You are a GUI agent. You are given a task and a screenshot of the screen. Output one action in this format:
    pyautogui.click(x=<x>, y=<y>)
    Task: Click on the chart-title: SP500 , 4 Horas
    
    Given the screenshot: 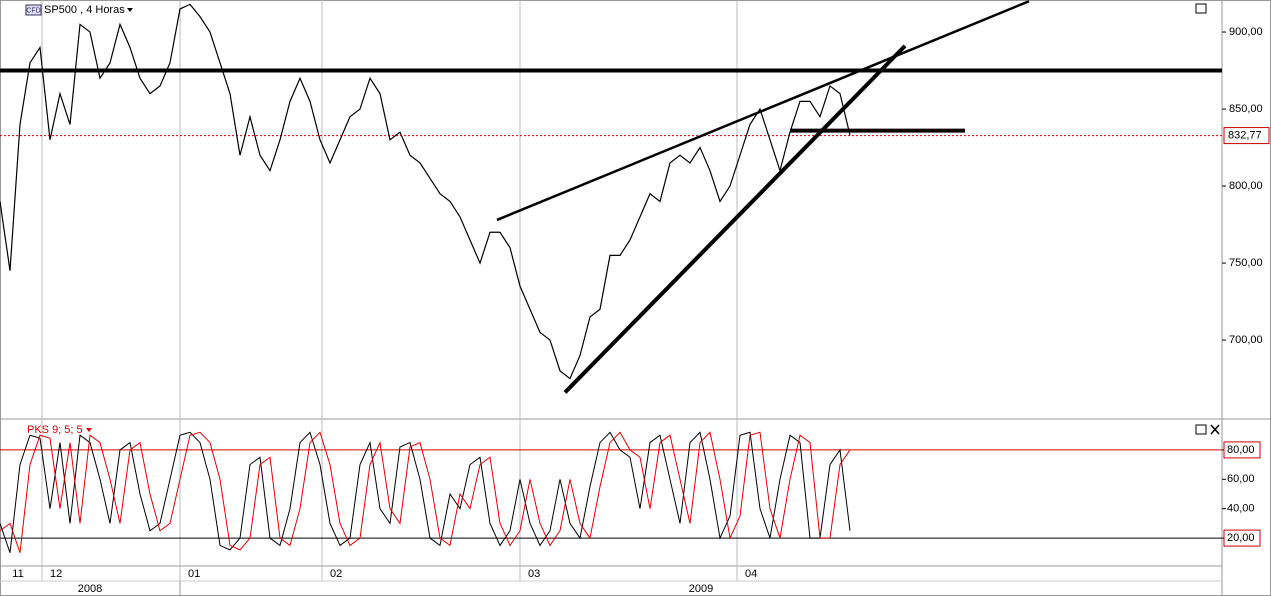 What is the action you would take?
    pyautogui.click(x=84, y=10)
    